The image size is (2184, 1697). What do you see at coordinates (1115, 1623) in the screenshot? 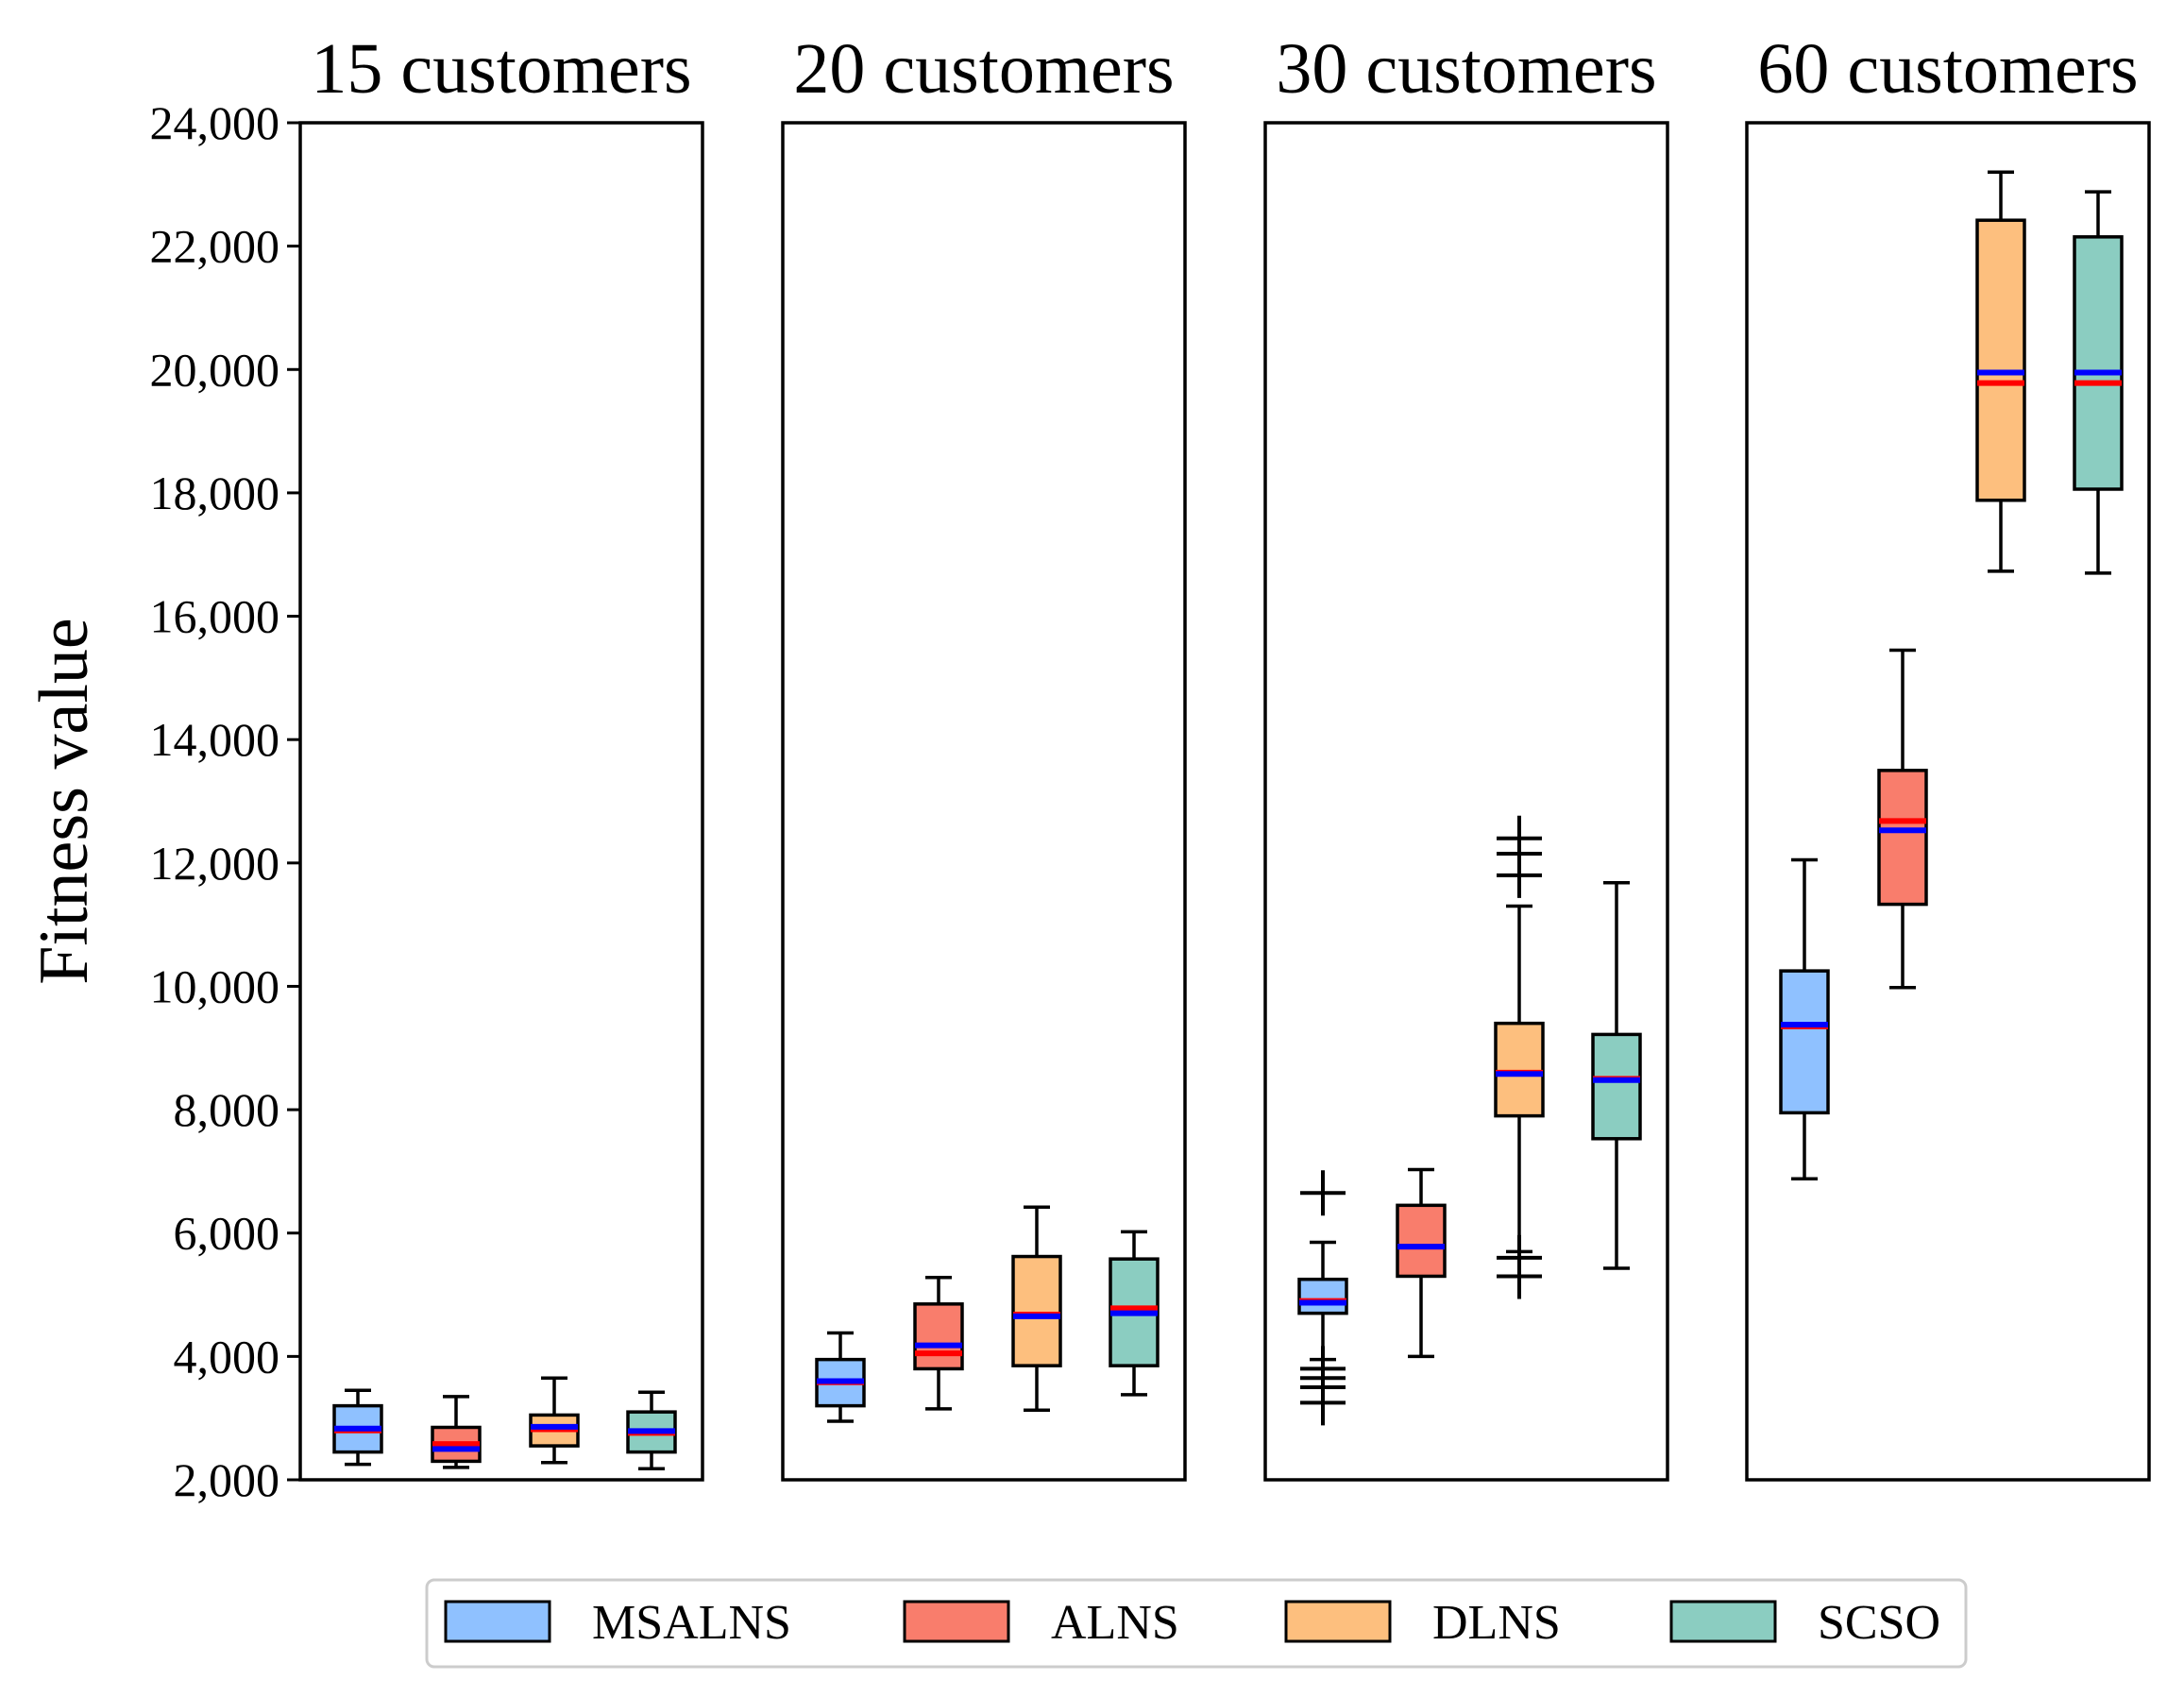
I see `legend-label: ALNS` at bounding box center [1115, 1623].